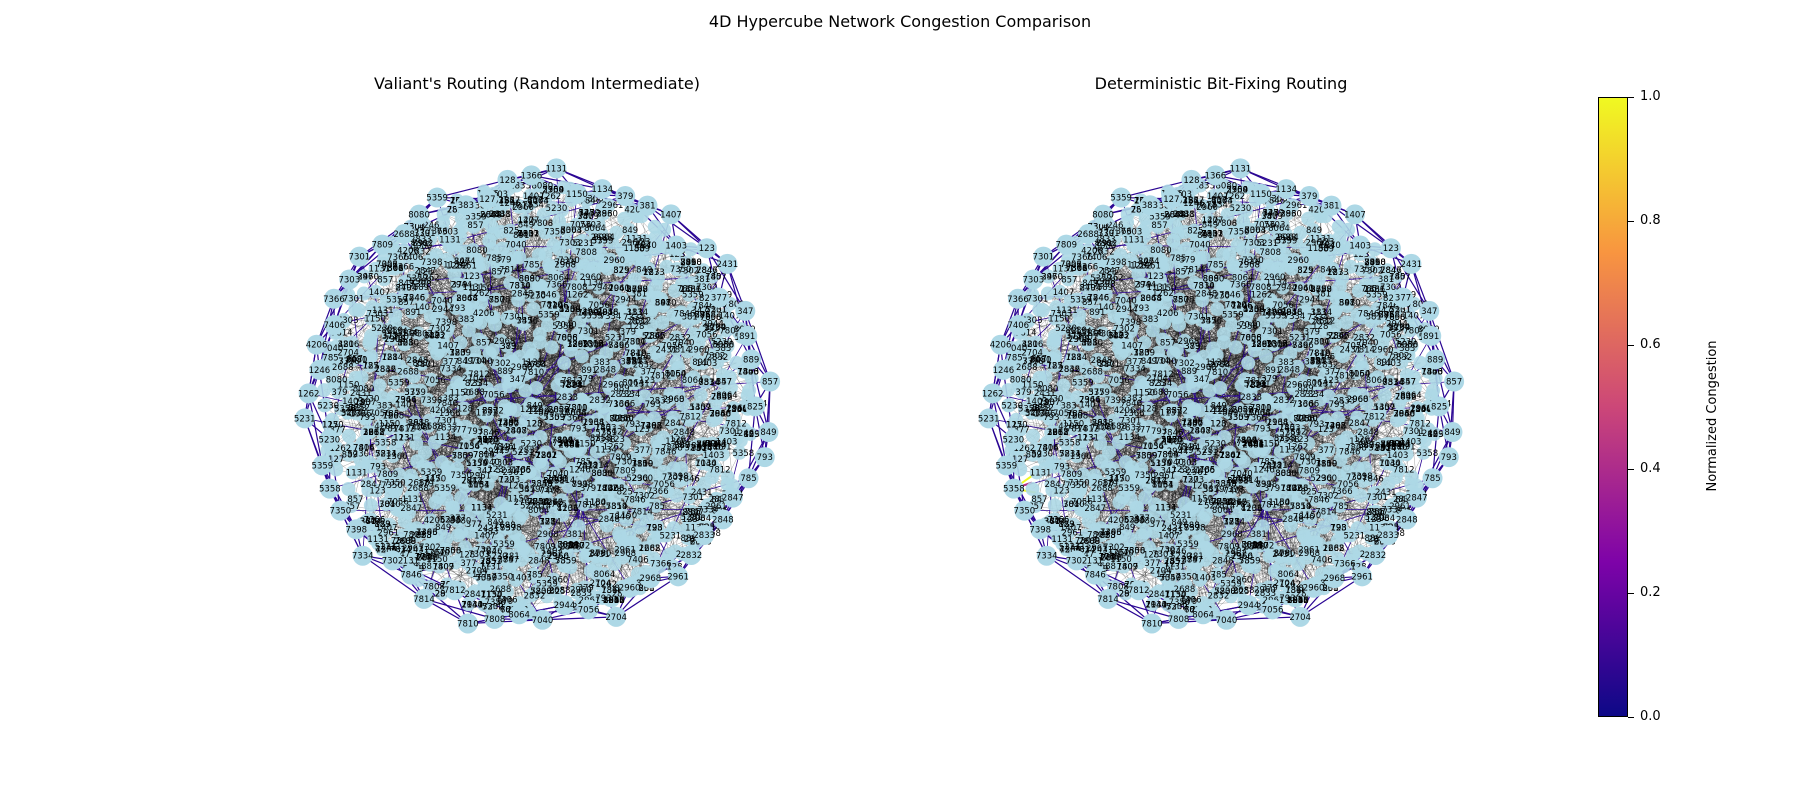 This screenshot has height=800, width=1800. What do you see at coordinates (537, 83) in the screenshot?
I see `panel-title-valiant: Valiant's Routing (Random Intermediate)` at bounding box center [537, 83].